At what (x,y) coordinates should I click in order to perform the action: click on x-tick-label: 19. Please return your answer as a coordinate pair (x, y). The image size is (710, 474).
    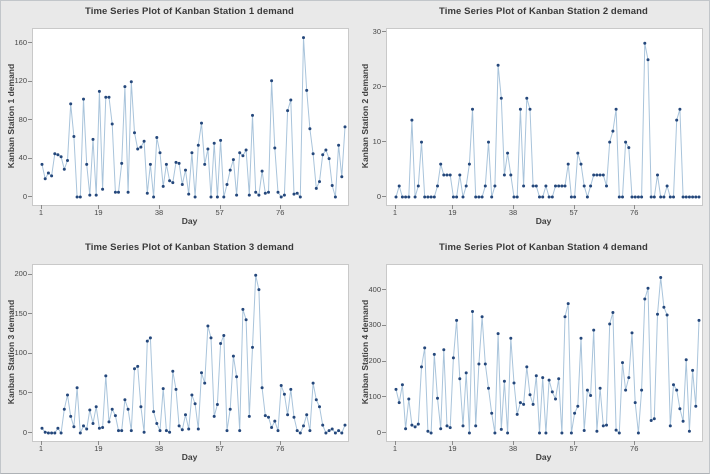
    Looking at the image, I should click on (452, 448).